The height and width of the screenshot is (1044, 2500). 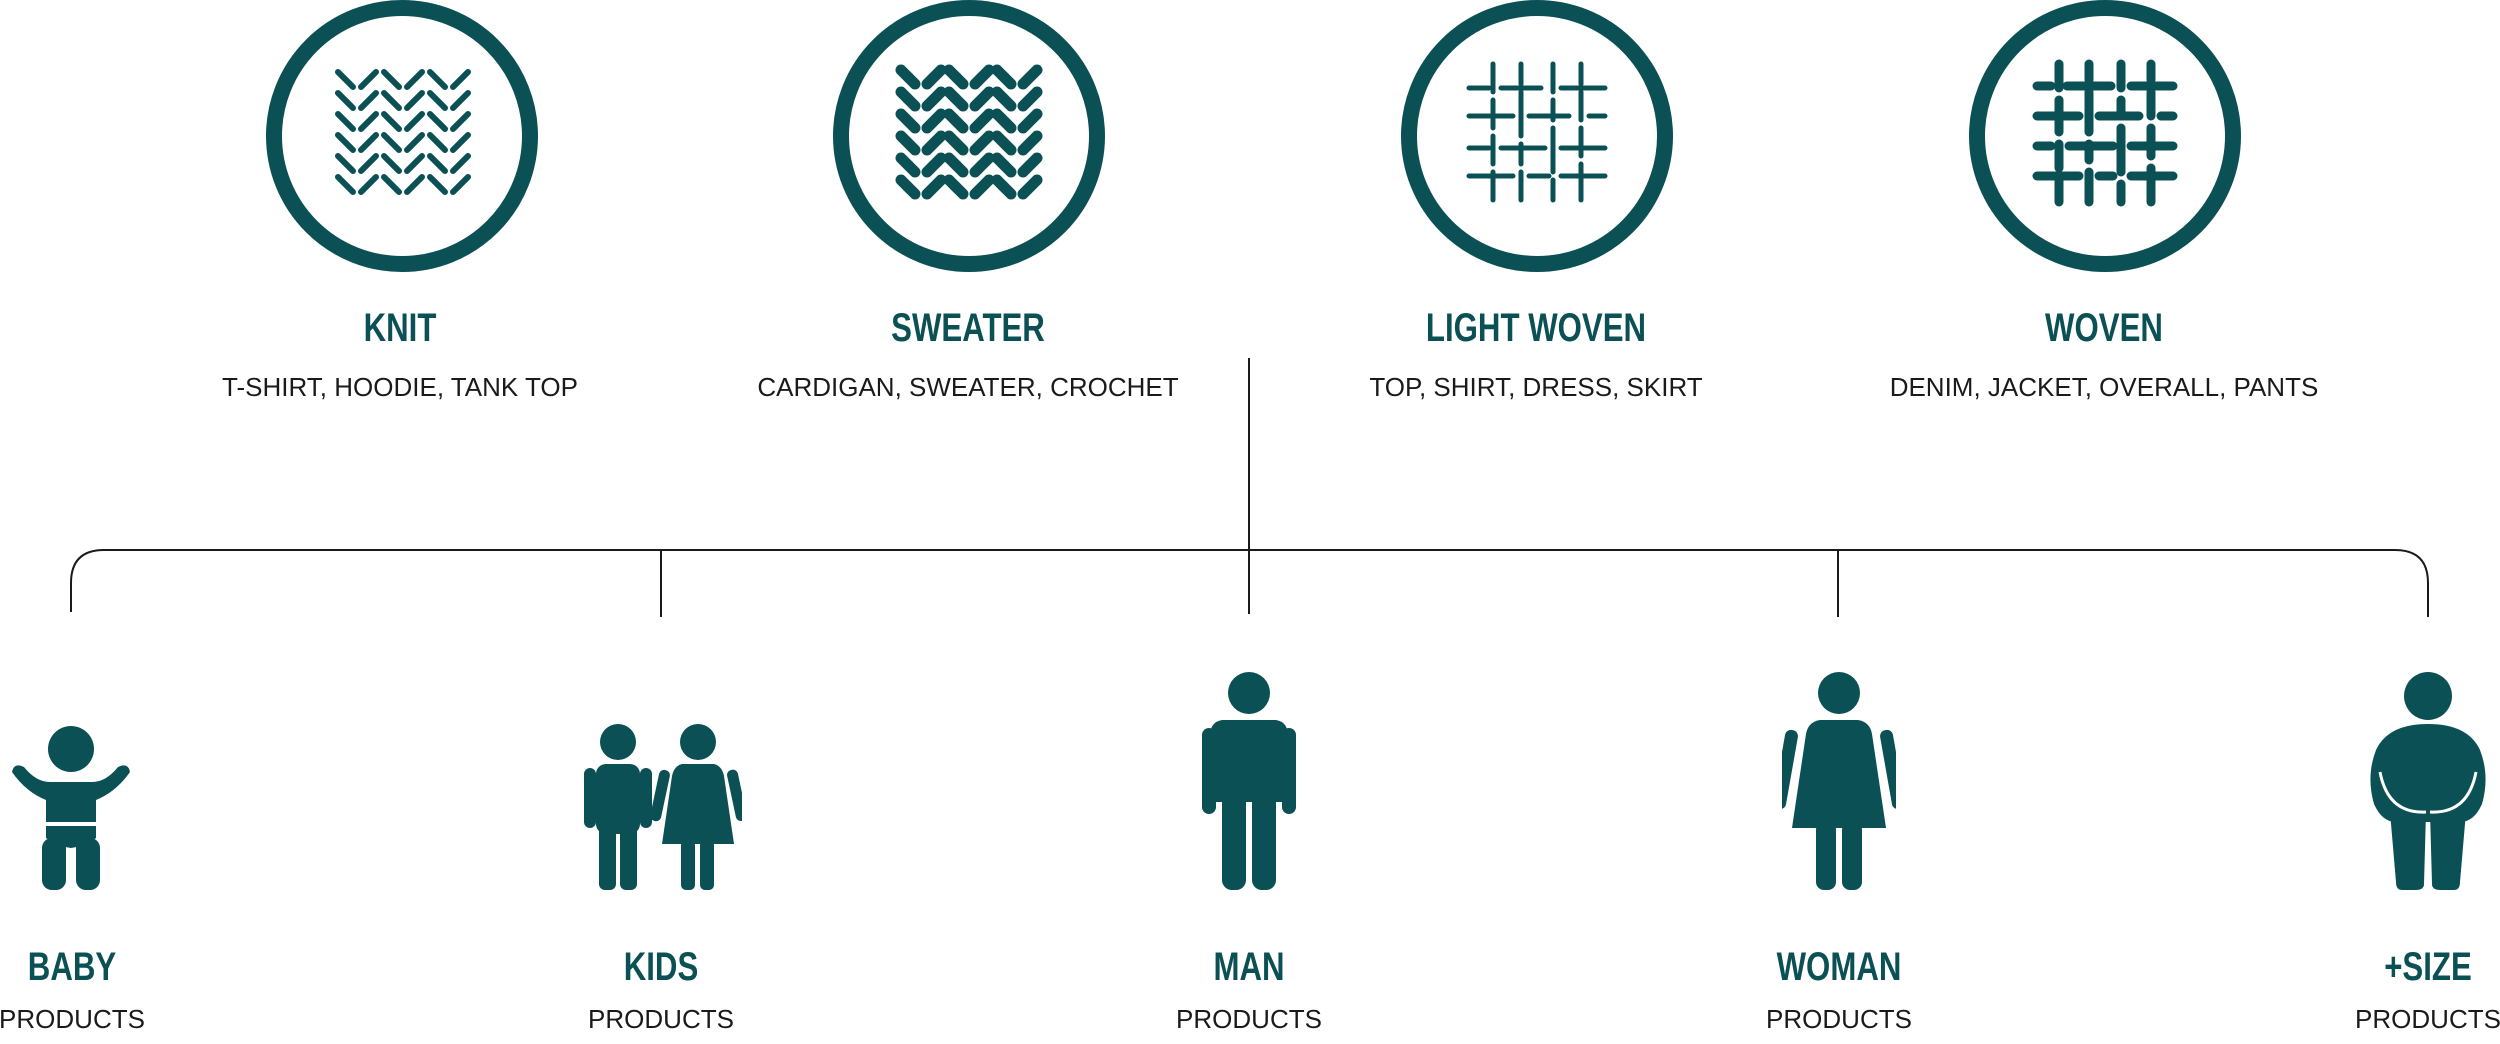 What do you see at coordinates (2428, 781) in the screenshot?
I see `plus-size-icon` at bounding box center [2428, 781].